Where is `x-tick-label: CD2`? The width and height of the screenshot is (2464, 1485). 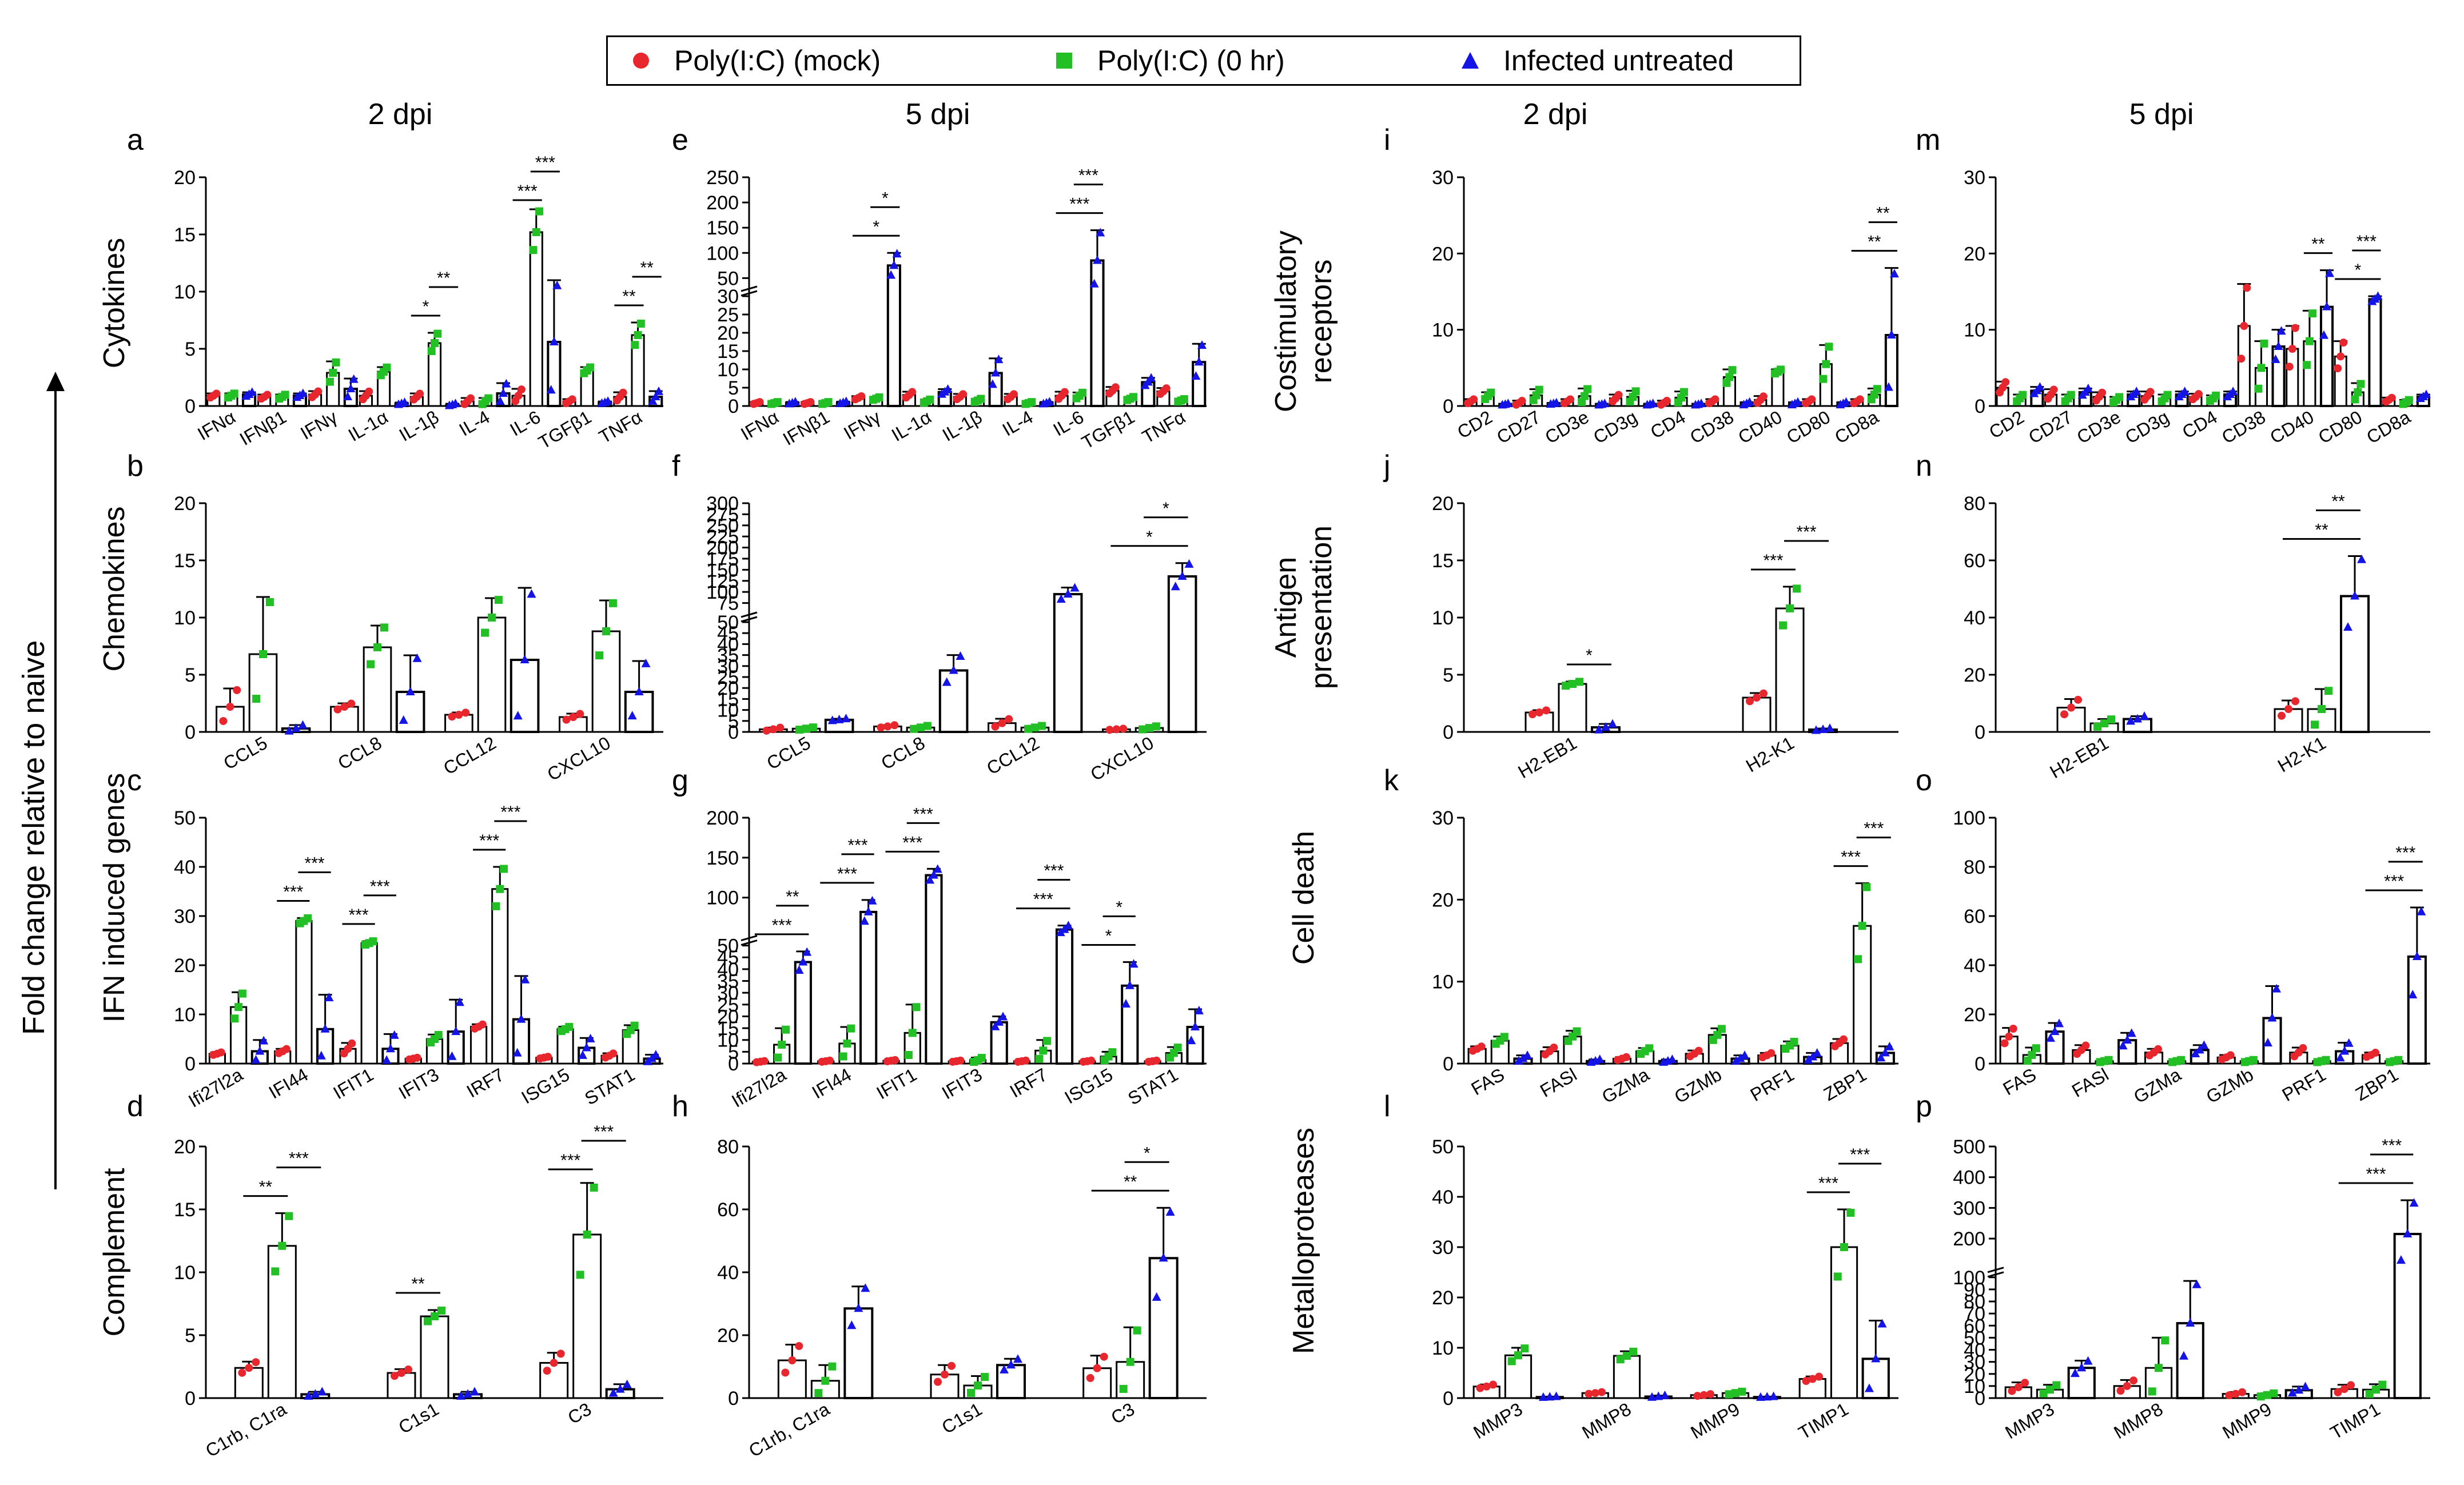
x-tick-label: CD2 is located at coordinates (2006, 425).